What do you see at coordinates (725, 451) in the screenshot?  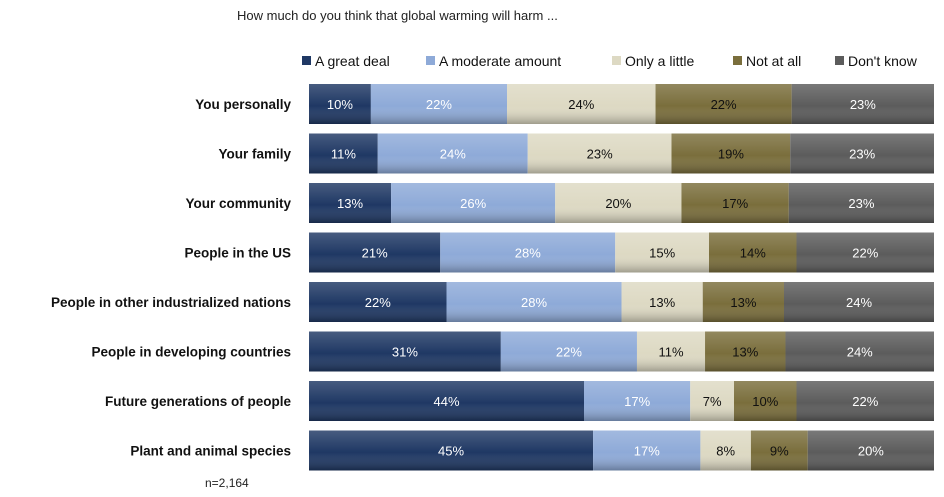 I see `data-label: 8%` at bounding box center [725, 451].